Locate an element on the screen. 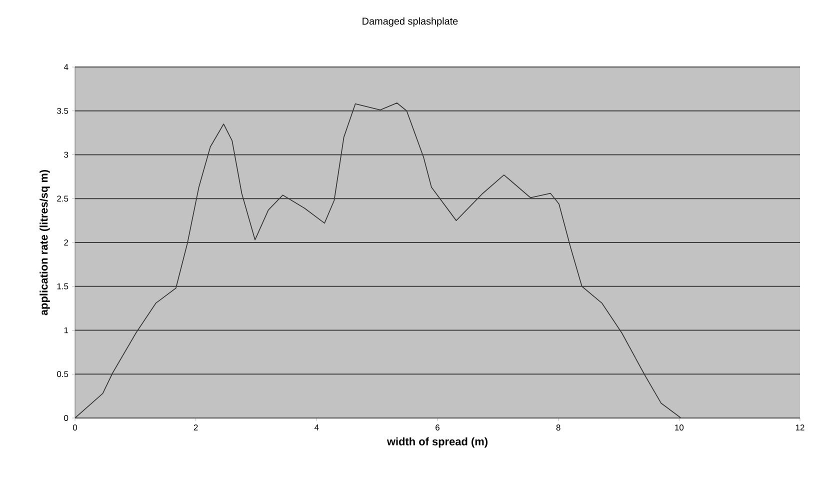  x-tick-label: 12 is located at coordinates (800, 427).